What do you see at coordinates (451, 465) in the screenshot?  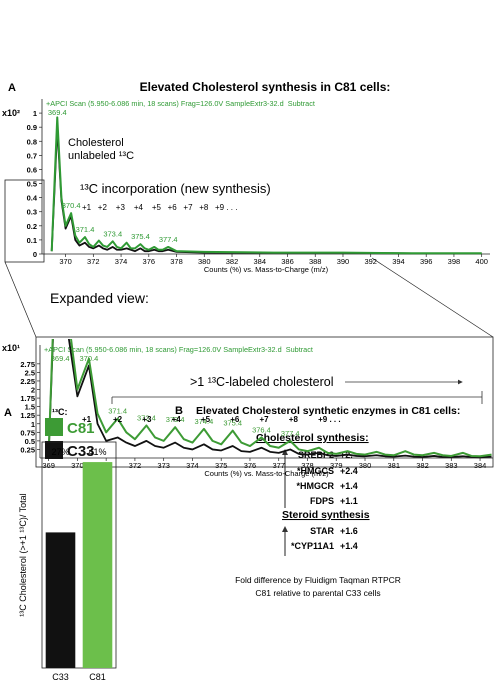 I see `x-tick-label: 383` at bounding box center [451, 465].